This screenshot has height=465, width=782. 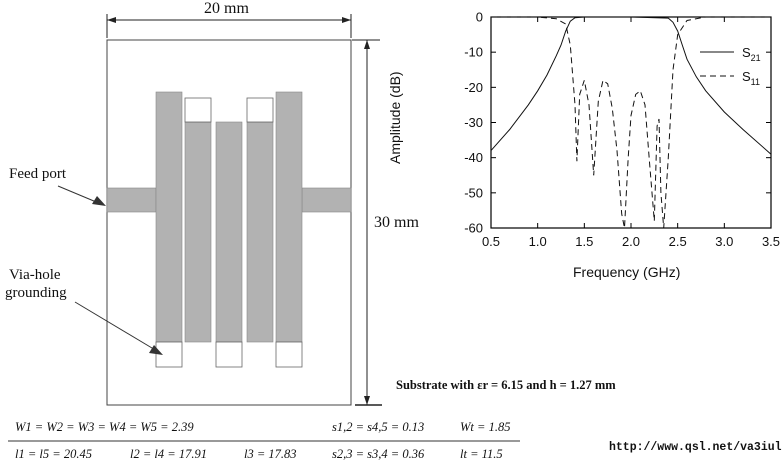 What do you see at coordinates (771, 241) in the screenshot?
I see `x-tick-label: 3.5` at bounding box center [771, 241].